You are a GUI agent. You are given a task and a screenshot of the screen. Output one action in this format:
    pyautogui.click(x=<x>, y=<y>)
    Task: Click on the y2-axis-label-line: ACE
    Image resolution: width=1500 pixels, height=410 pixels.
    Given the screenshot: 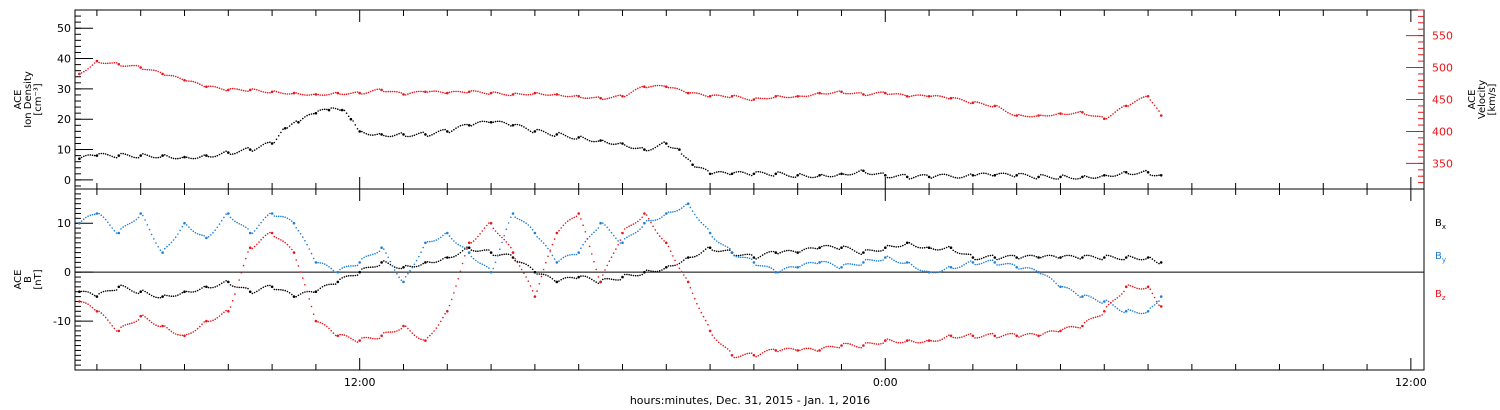 What is the action you would take?
    pyautogui.click(x=1472, y=100)
    